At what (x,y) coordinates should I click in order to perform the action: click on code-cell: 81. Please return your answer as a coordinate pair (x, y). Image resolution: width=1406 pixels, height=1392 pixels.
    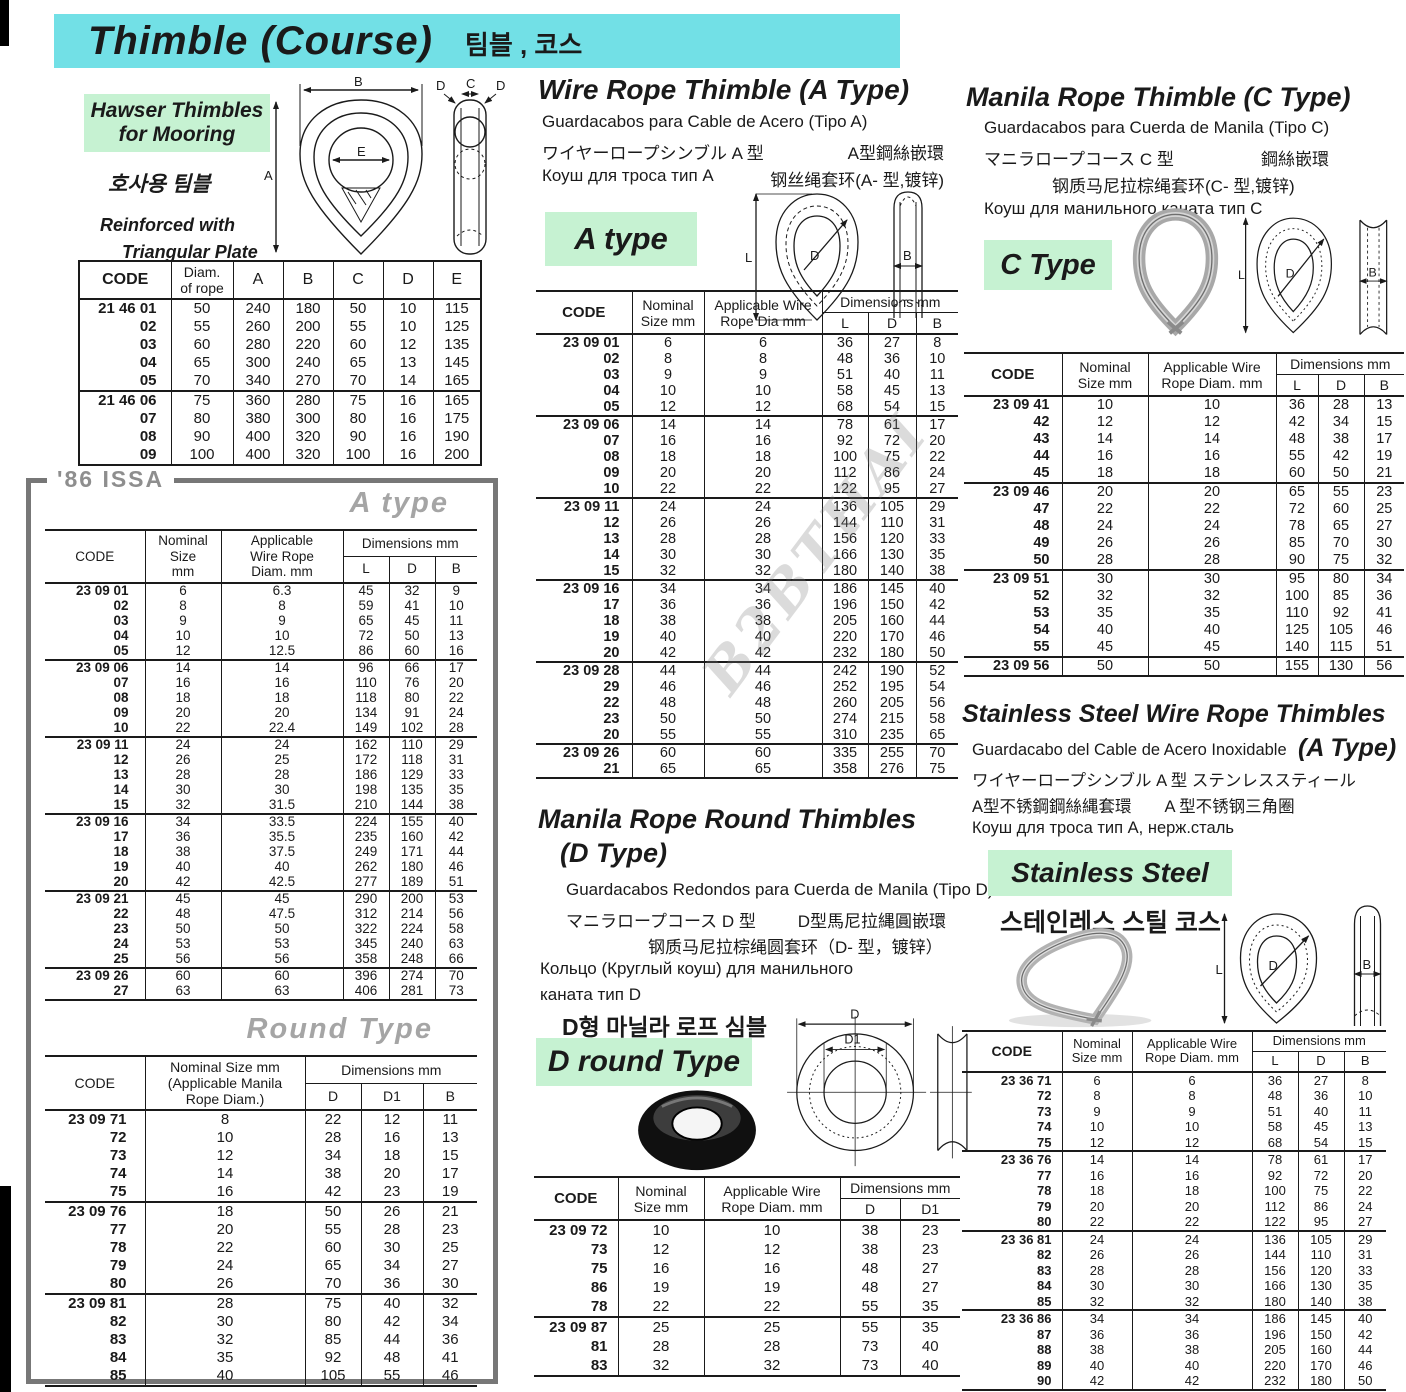
    Looking at the image, I should click on (599, 1346).